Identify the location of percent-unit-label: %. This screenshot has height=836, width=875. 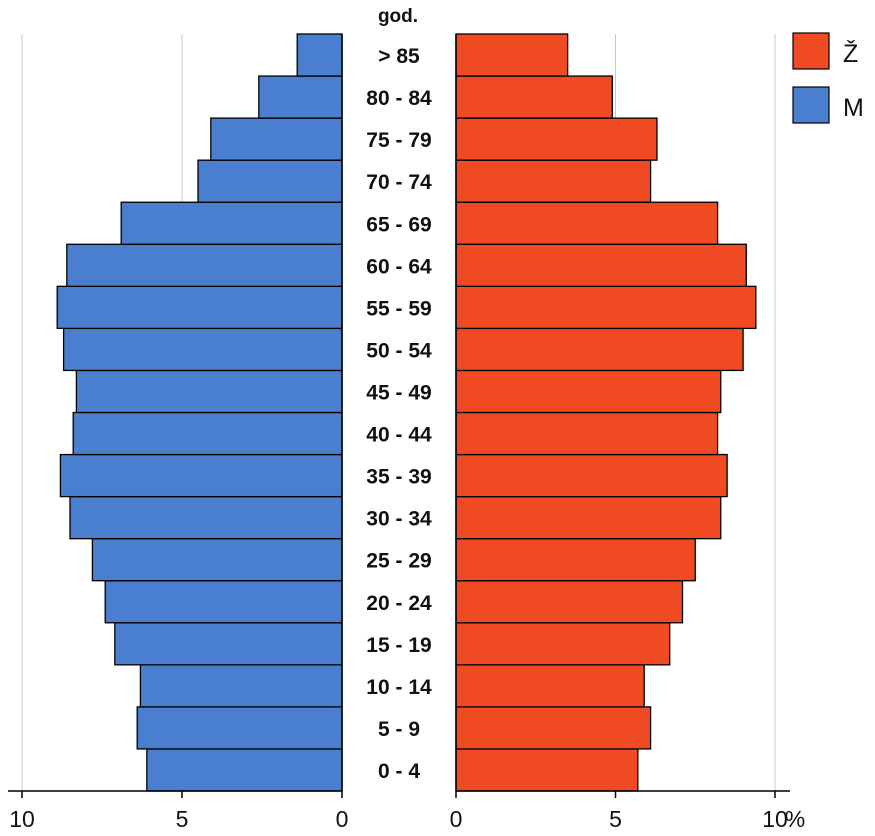
(795, 819).